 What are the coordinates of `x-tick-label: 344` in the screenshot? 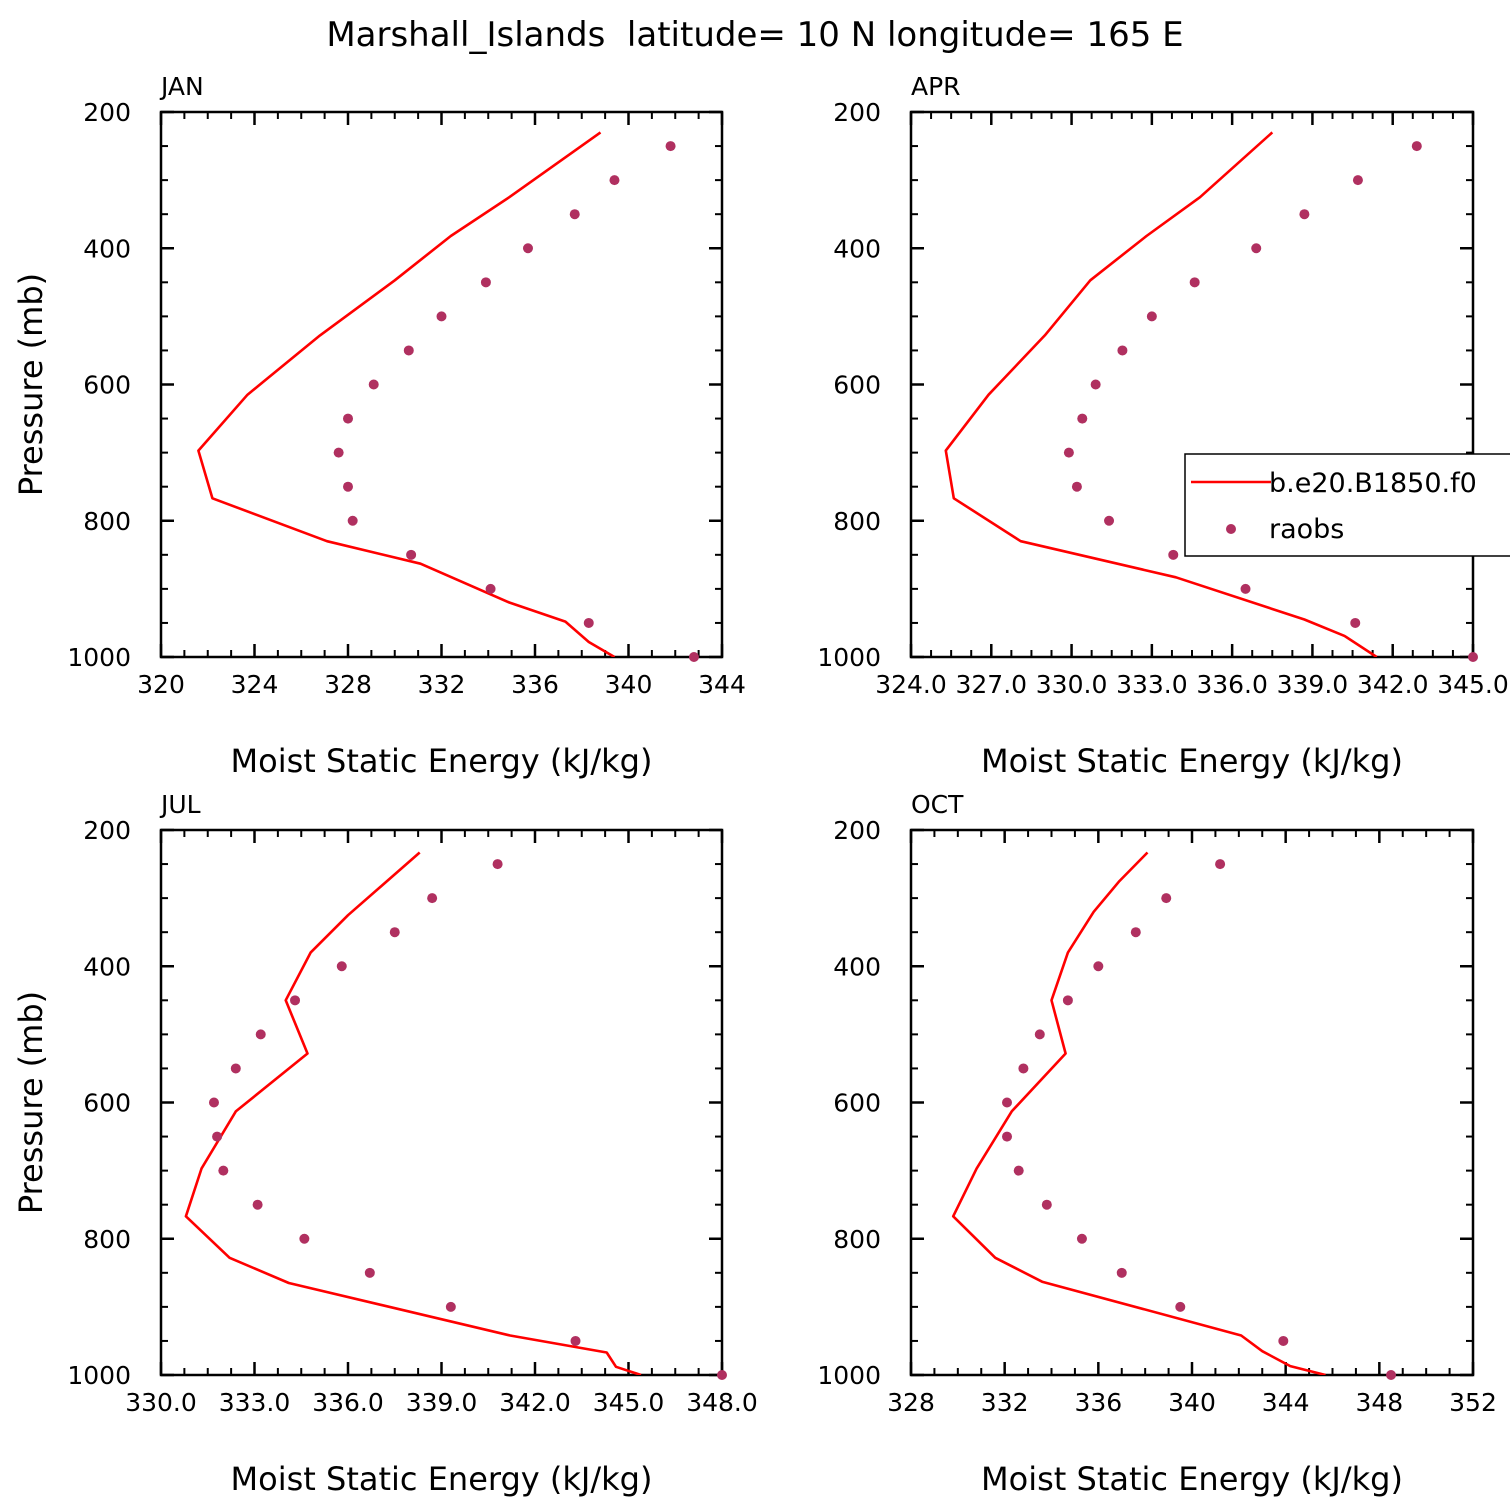 It's located at (1286, 1402).